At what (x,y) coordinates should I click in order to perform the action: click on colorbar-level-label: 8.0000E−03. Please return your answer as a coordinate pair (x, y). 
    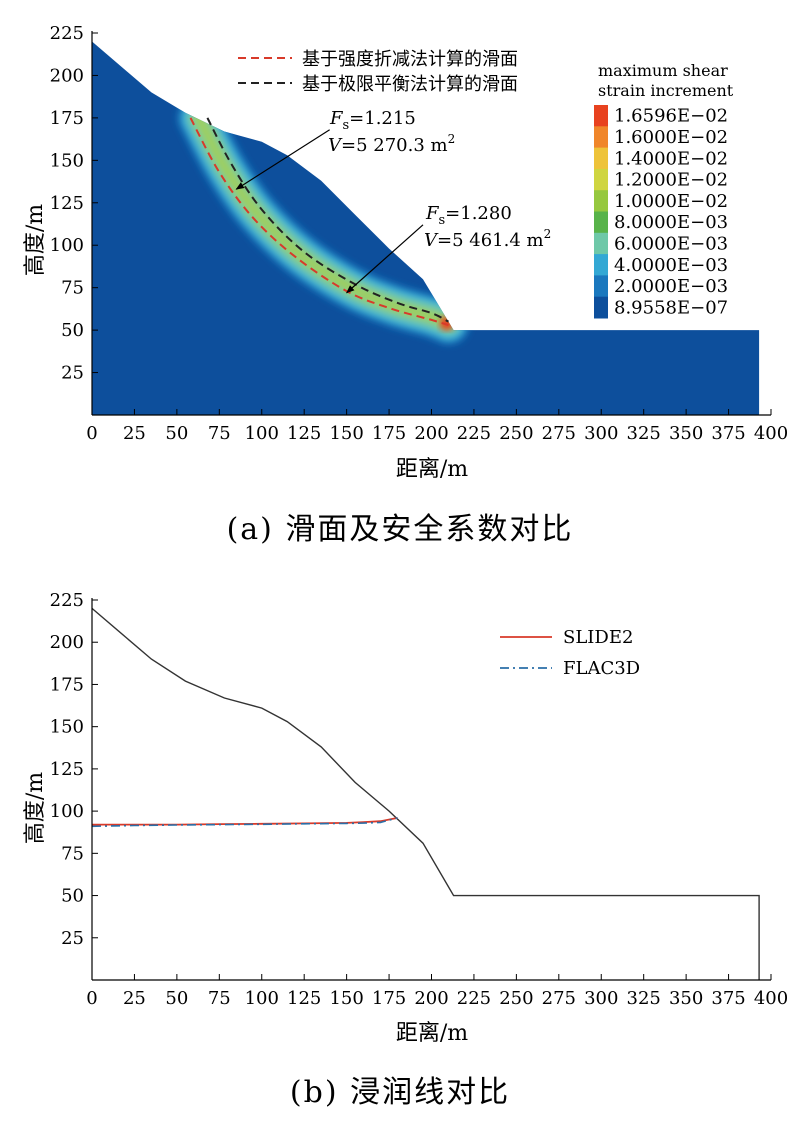
    Looking at the image, I should click on (671, 222).